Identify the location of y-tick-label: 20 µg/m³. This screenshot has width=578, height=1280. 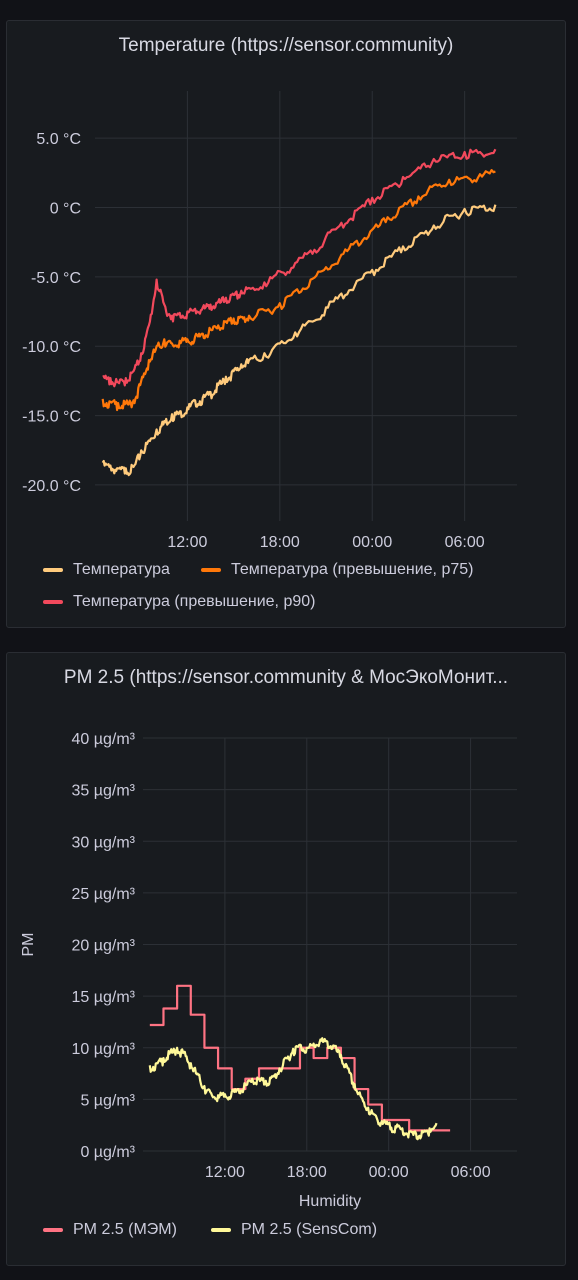
(104, 946).